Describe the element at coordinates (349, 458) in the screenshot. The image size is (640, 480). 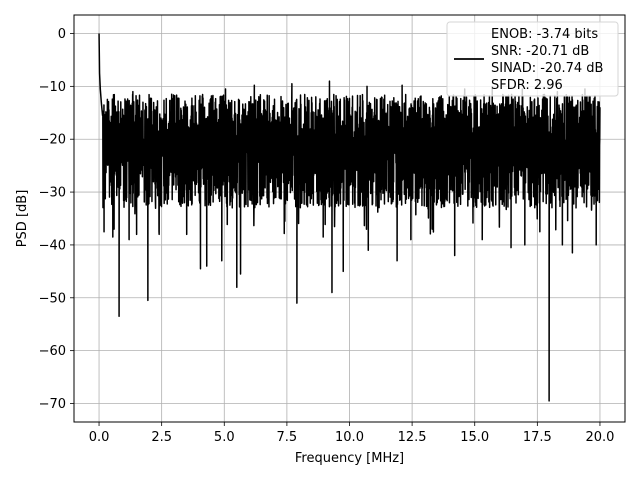
I see `x-axis-label: Frequency [MHz]` at that location.